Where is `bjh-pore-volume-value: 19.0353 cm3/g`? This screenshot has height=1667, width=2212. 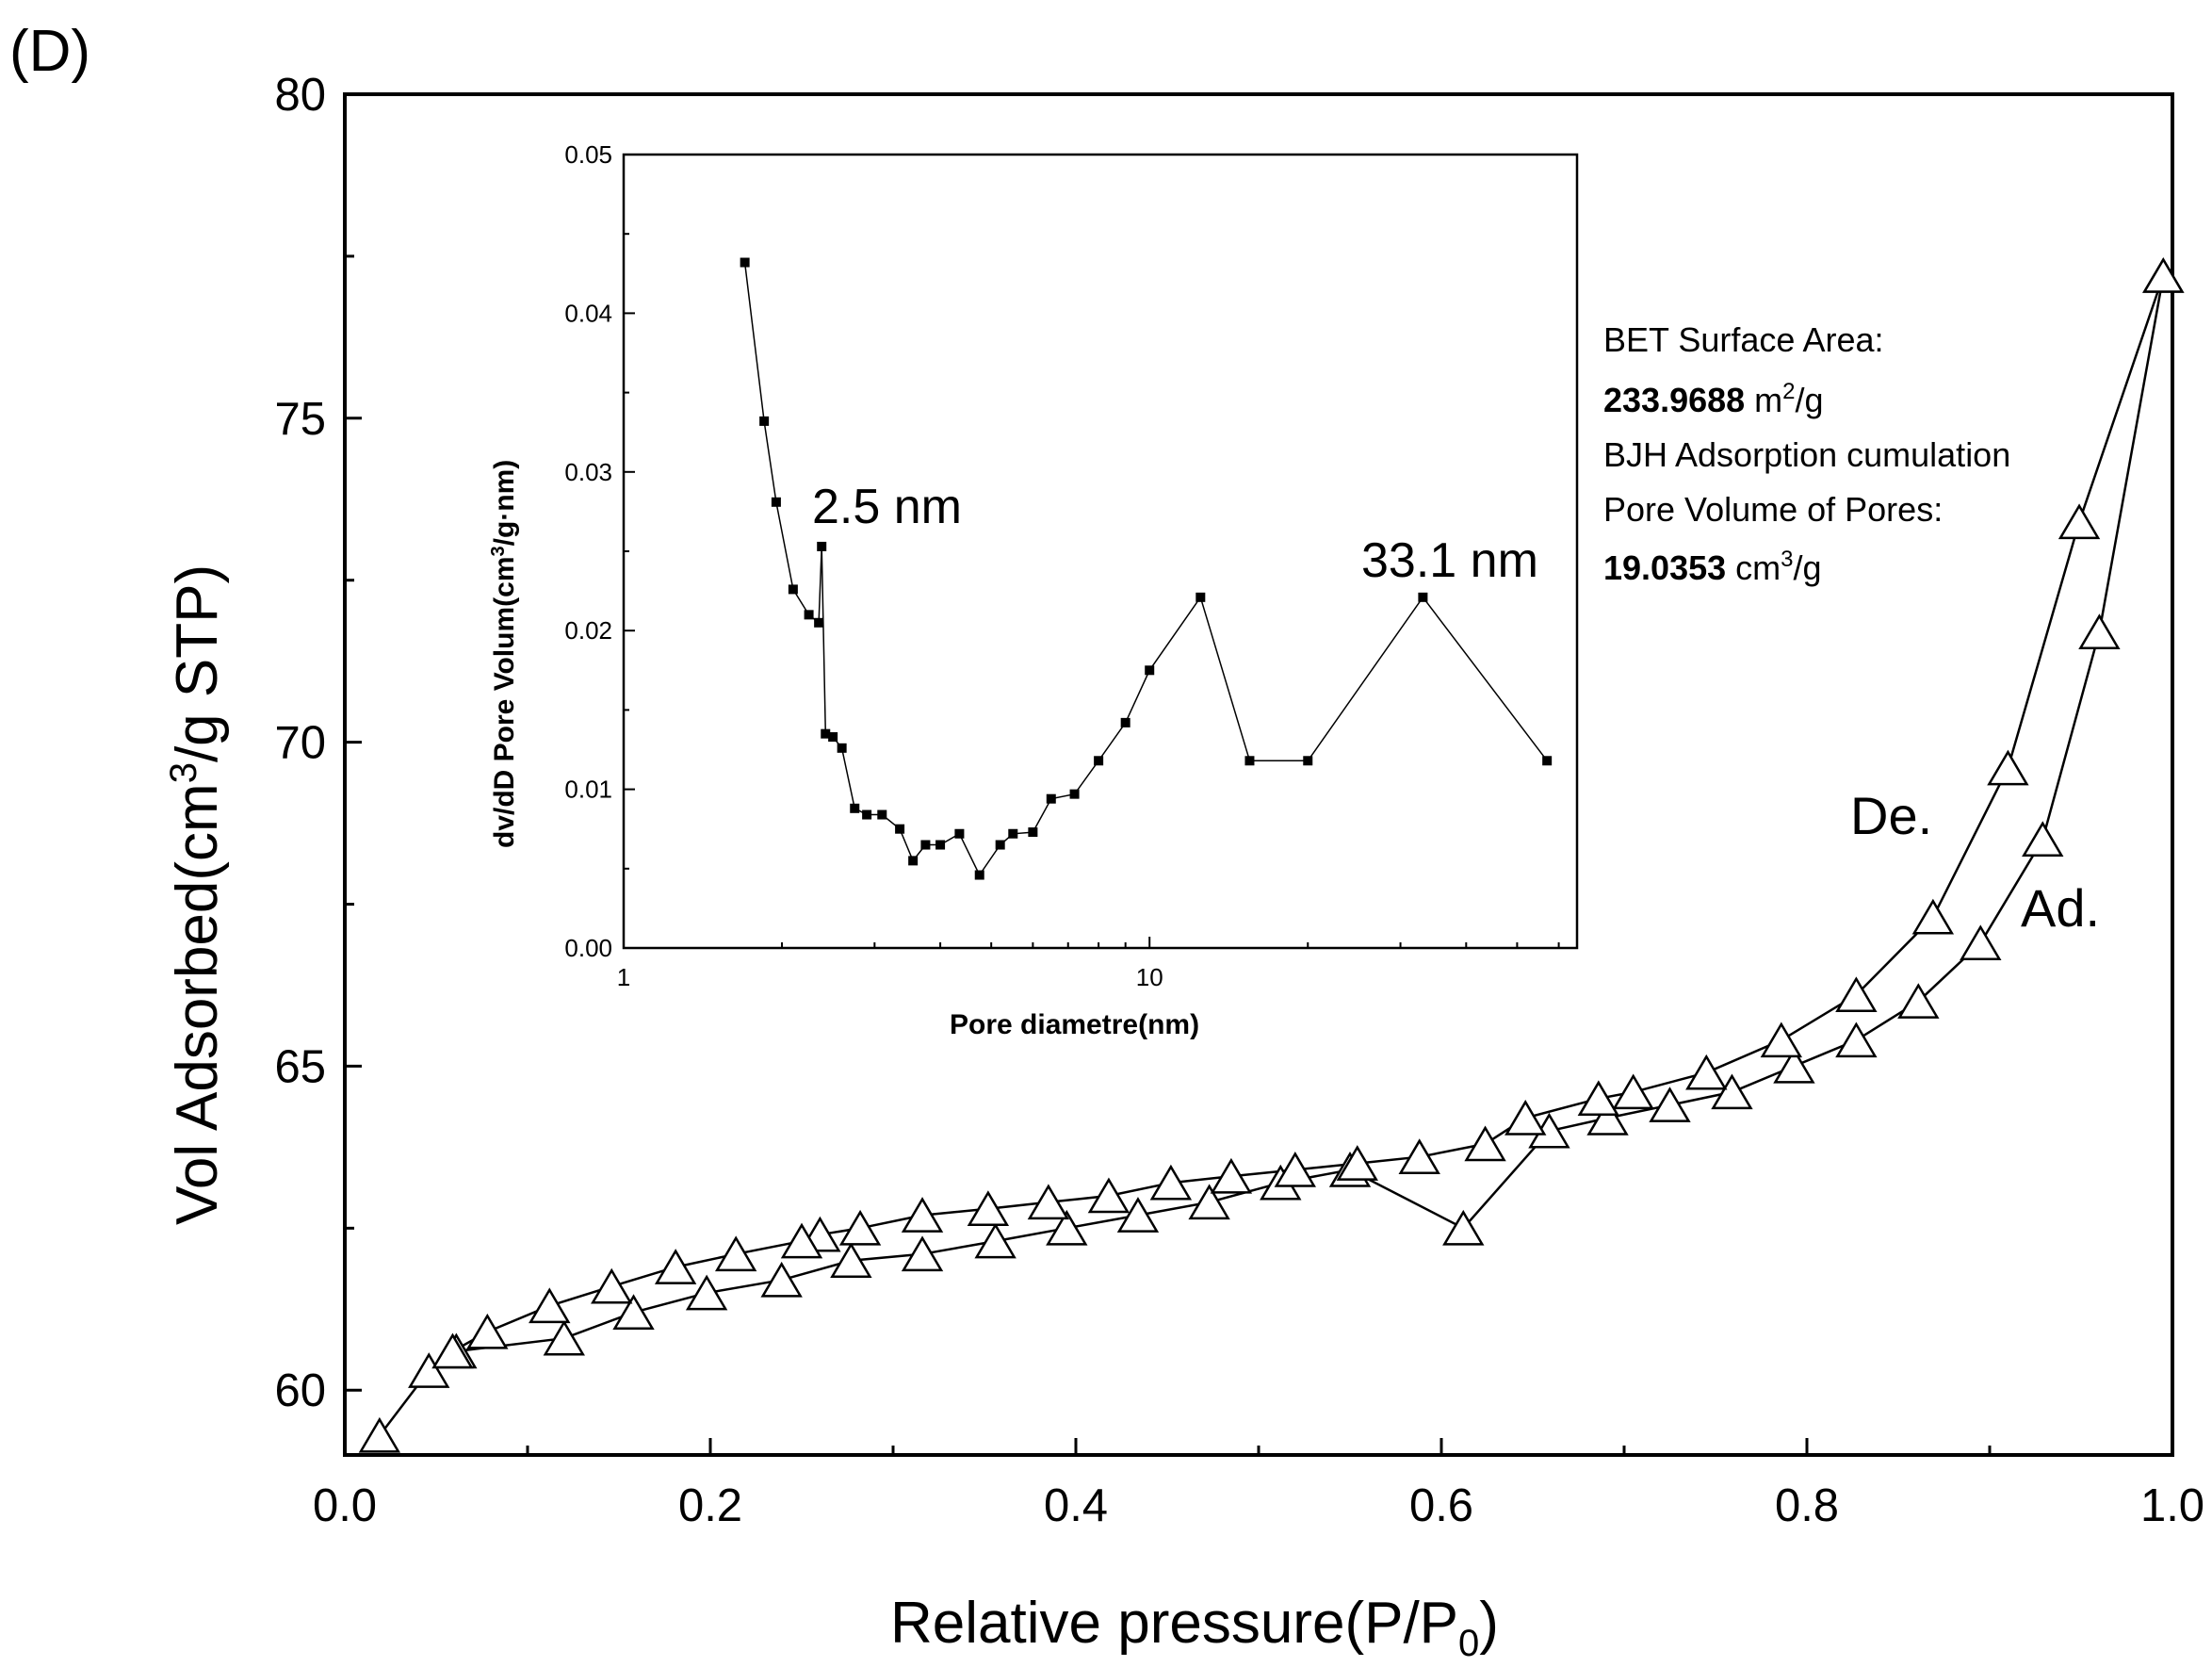
bjh-pore-volume-value: 19.0353 cm3/g is located at coordinates (1712, 567).